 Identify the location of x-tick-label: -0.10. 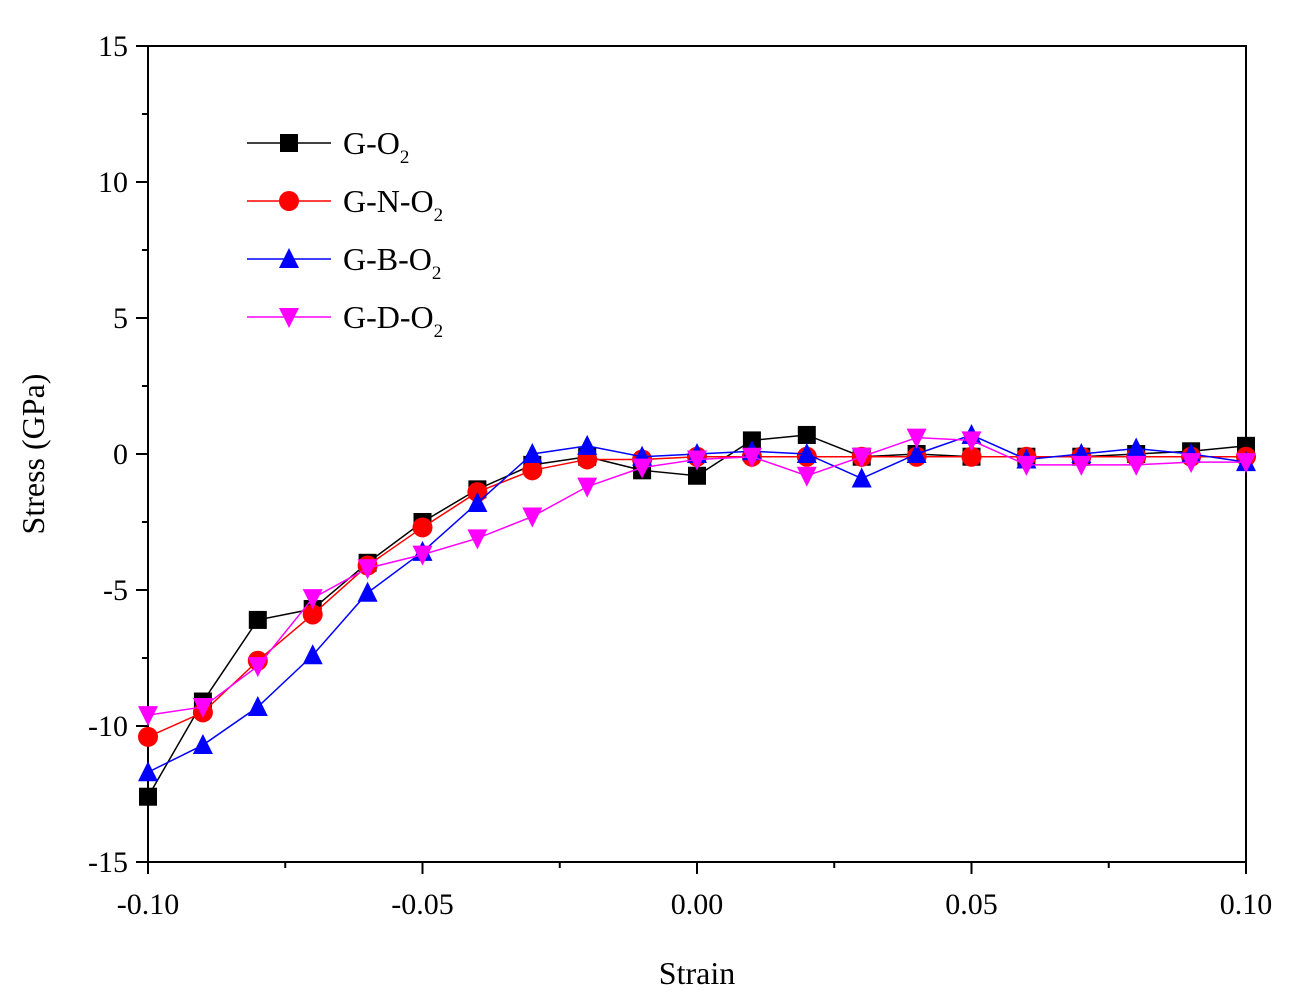
(148, 904).